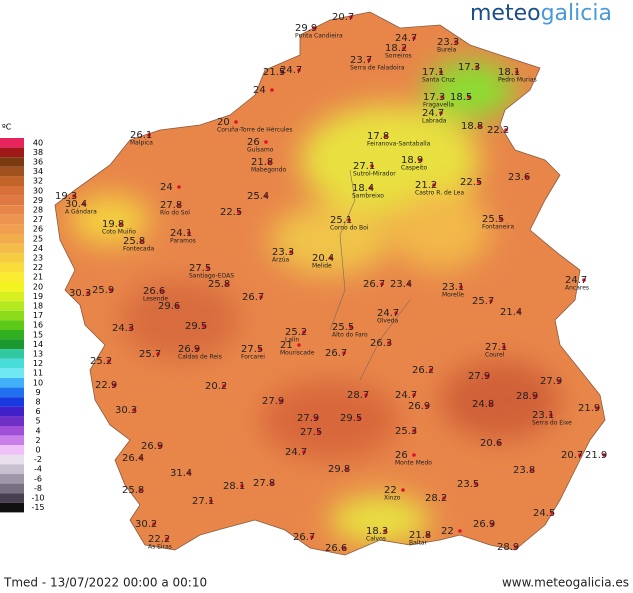 The image size is (633, 593). Describe the element at coordinates (37, 402) in the screenshot. I see `legend-label: 8` at that location.